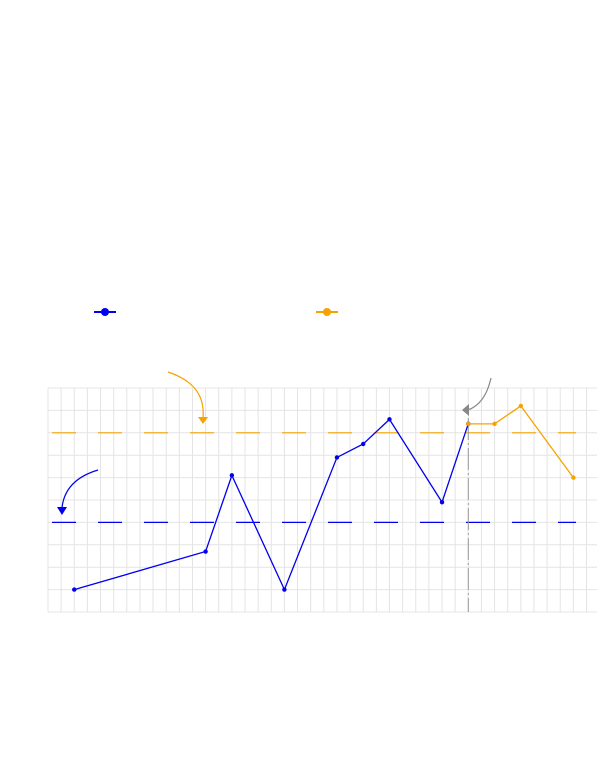 The height and width of the screenshot is (764, 600). I want to click on legend-item-orange, so click(330, 312).